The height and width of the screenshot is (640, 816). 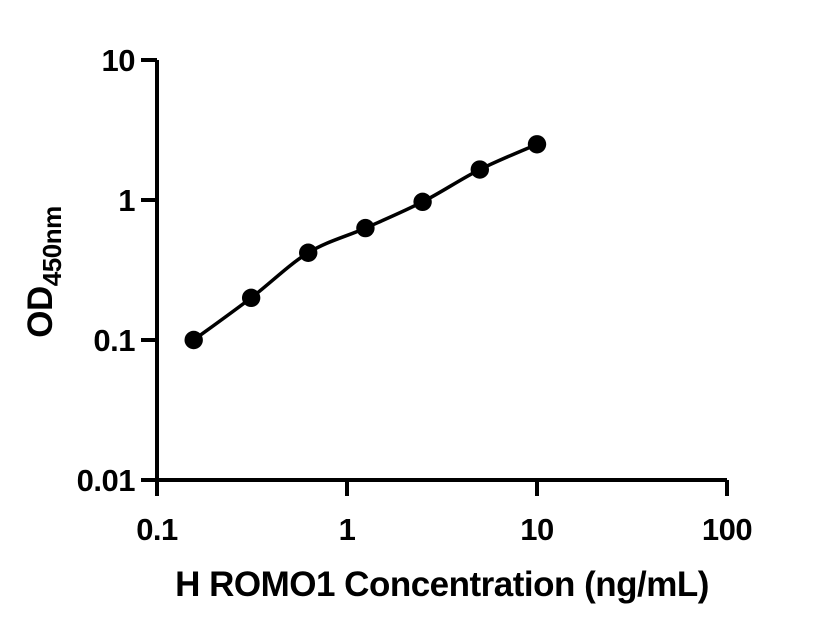 What do you see at coordinates (727, 529) in the screenshot?
I see `x-tick-label: 100` at bounding box center [727, 529].